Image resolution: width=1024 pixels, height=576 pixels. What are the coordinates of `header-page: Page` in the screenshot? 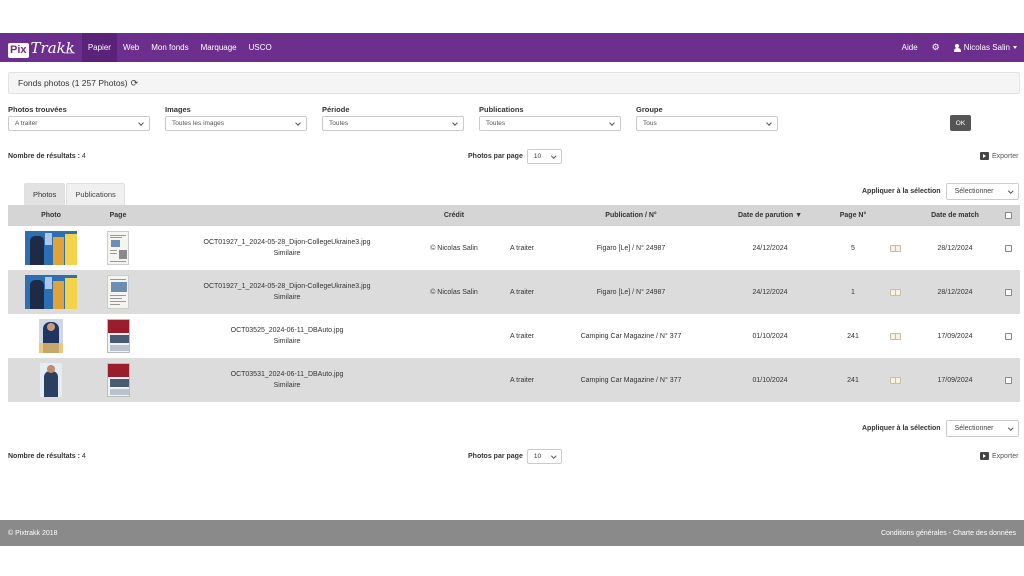 It's located at (118, 215).